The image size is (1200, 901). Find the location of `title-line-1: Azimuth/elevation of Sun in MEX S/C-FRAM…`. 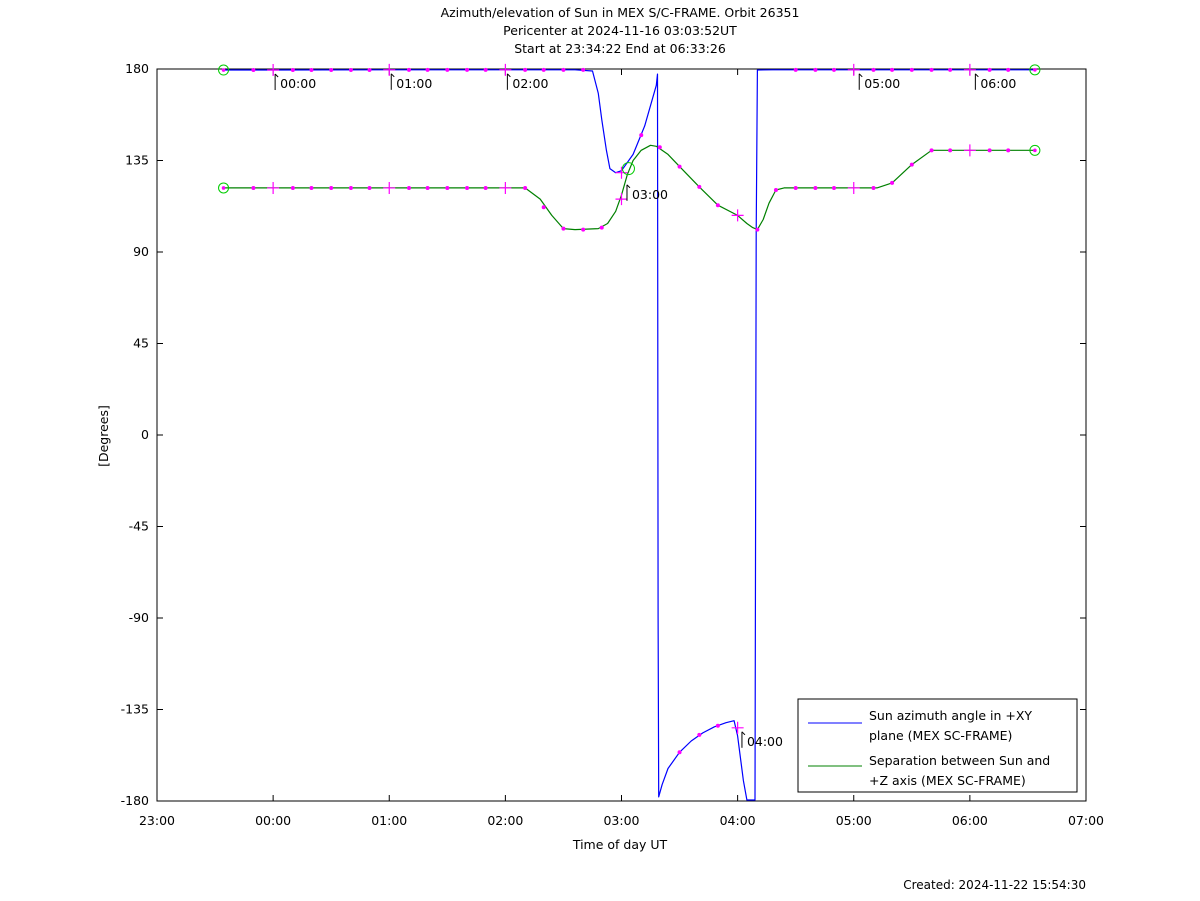

title-line-1: Azimuth/elevation of Sun in MEX S/C-FRAM… is located at coordinates (620, 12).